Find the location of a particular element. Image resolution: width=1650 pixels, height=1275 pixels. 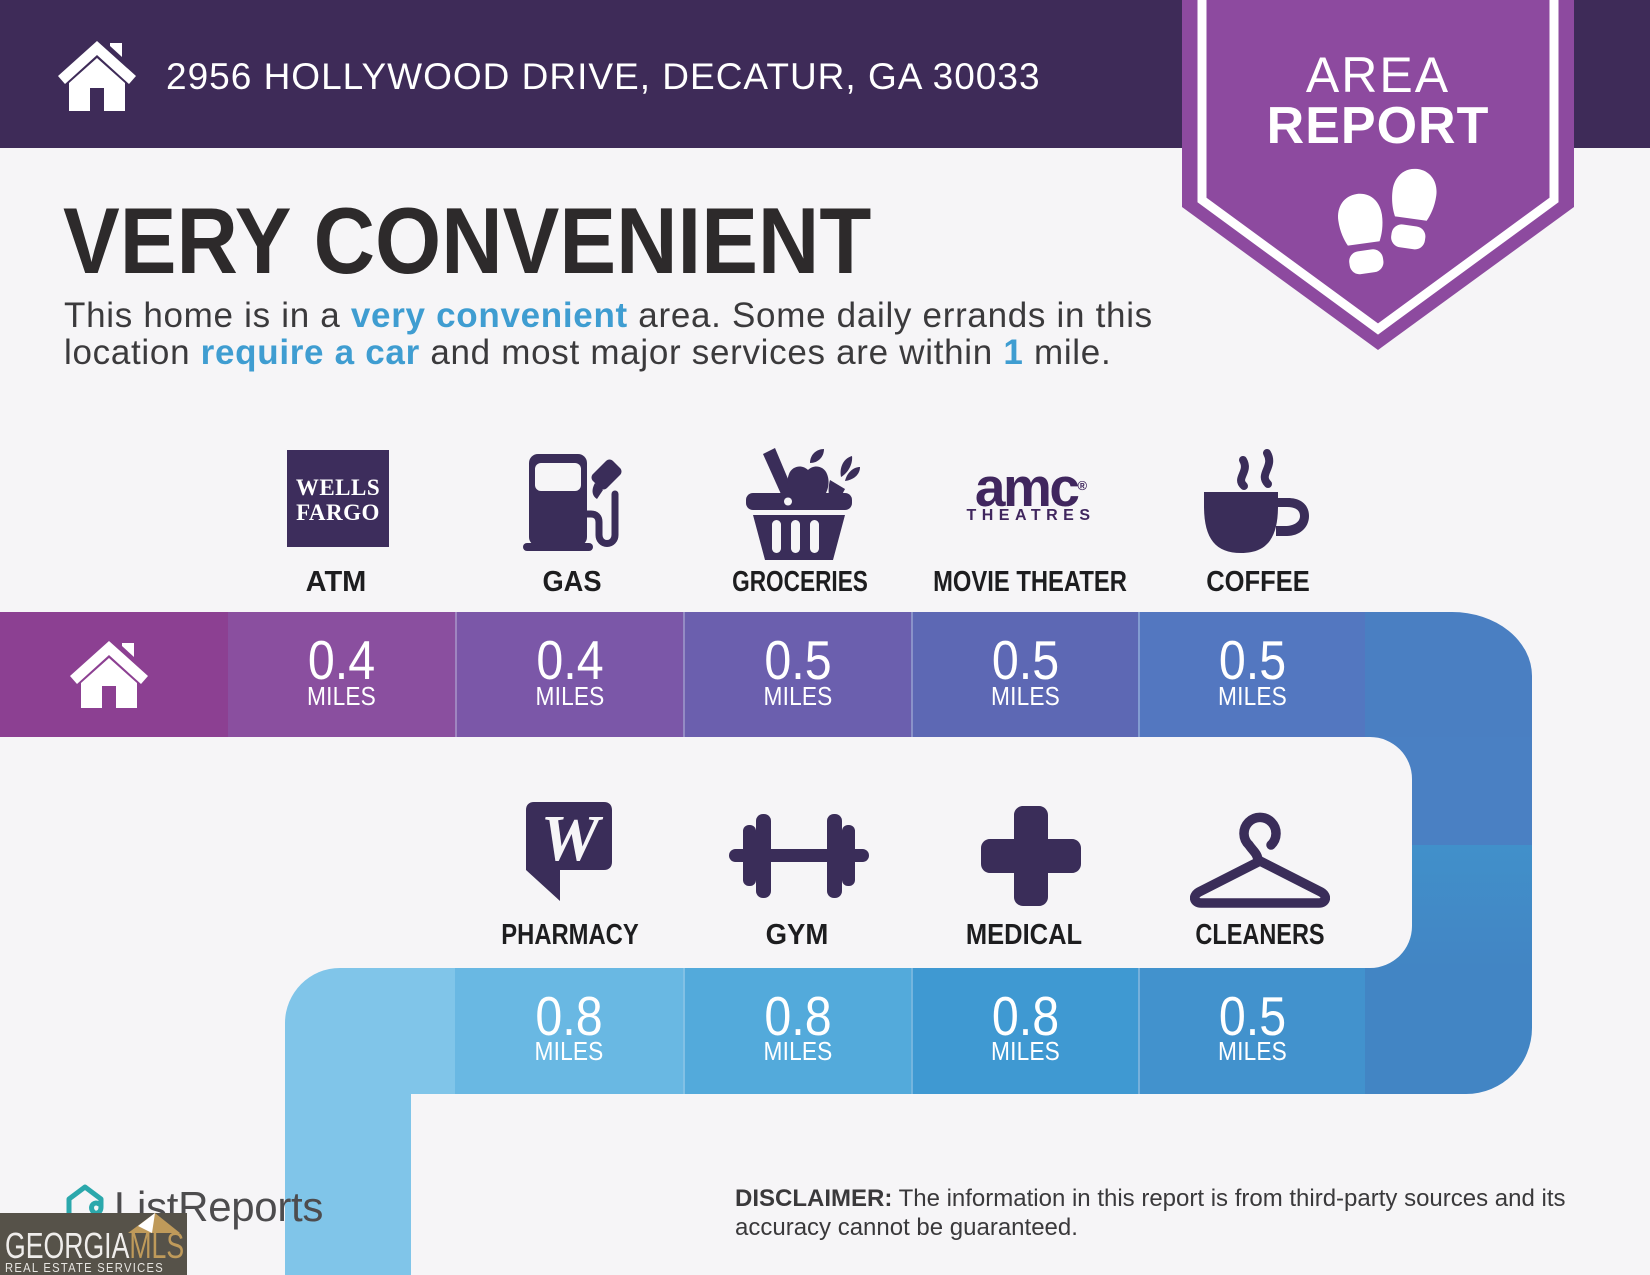

svg-text: REPORT is located at coordinates (1378, 126).